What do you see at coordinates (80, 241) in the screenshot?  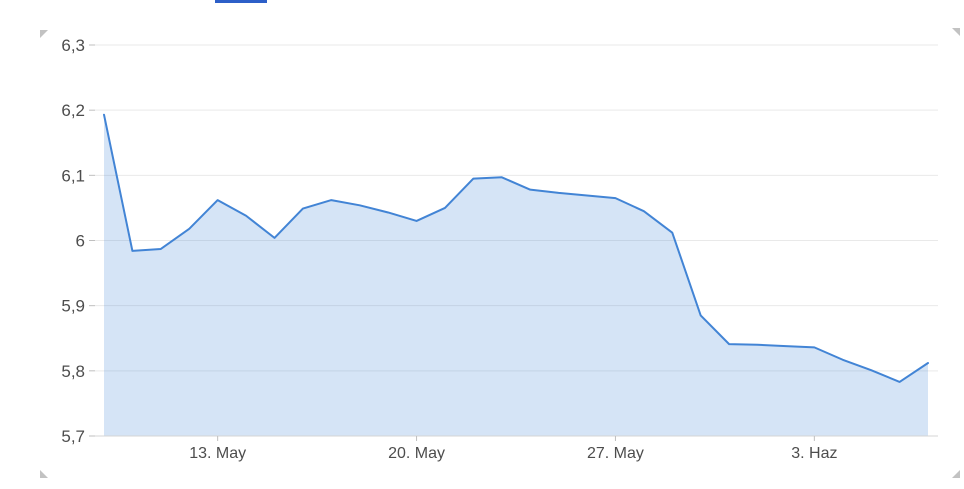 I see `y-axis-label: 6` at bounding box center [80, 241].